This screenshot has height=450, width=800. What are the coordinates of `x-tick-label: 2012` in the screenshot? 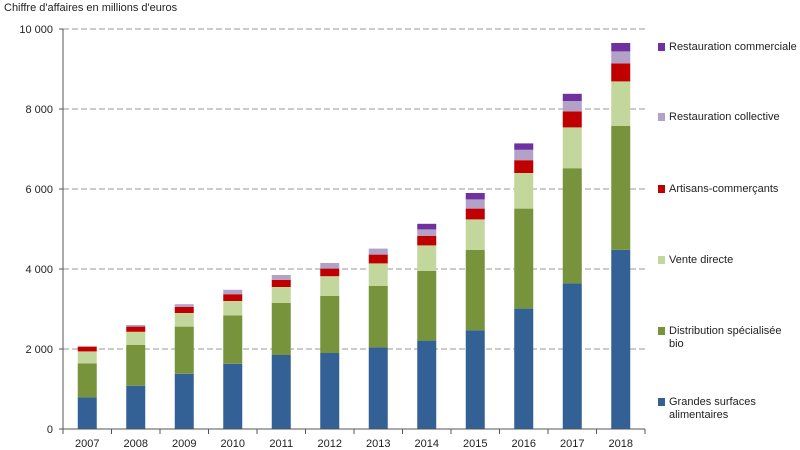 It's located at (330, 444).